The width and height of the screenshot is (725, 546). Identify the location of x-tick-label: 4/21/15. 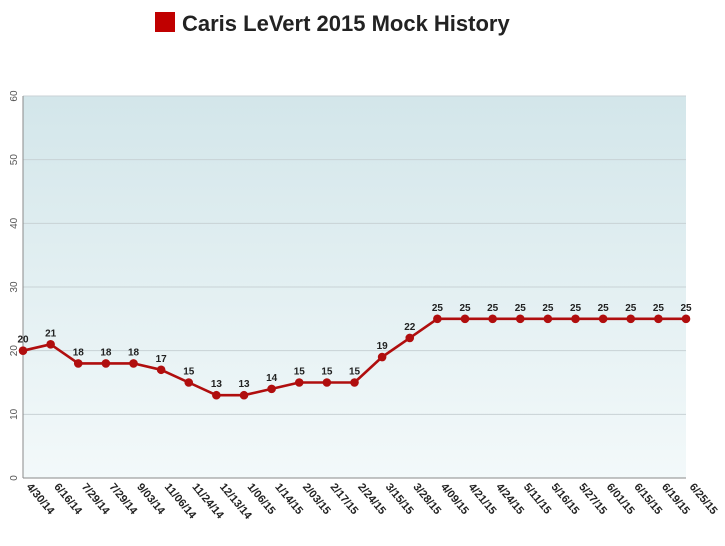
(482, 499).